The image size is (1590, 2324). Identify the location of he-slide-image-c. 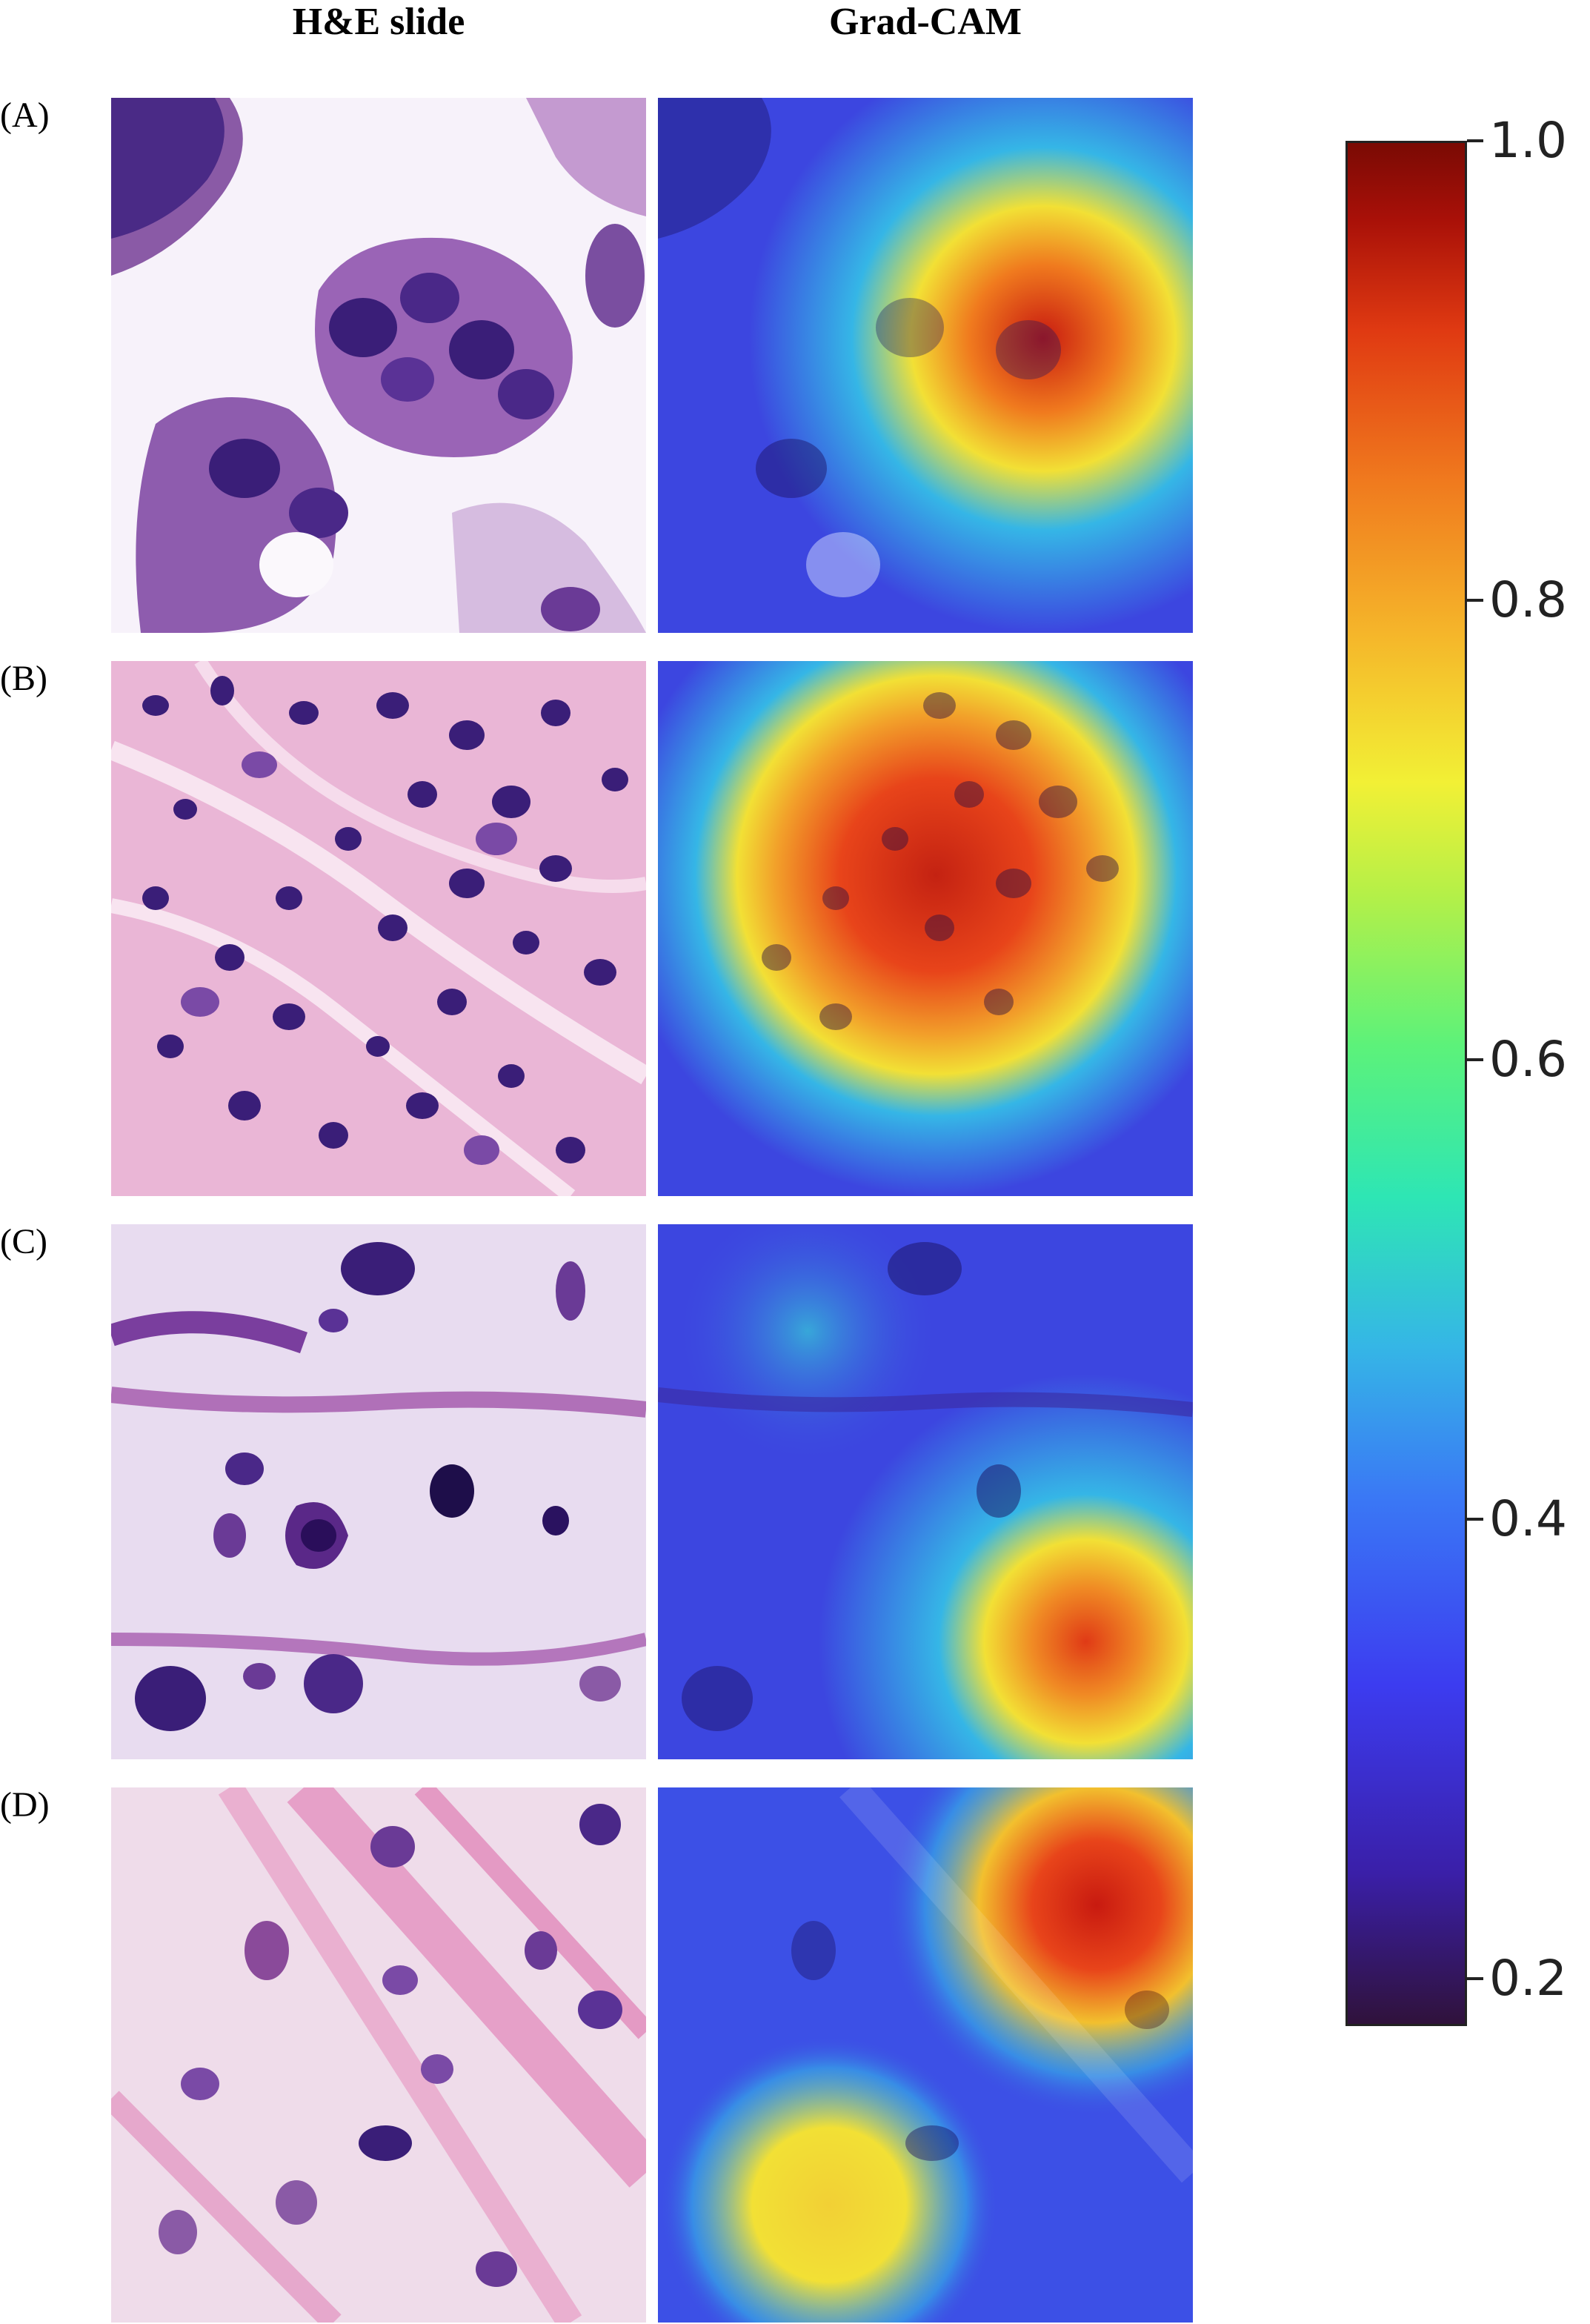
(378, 1491).